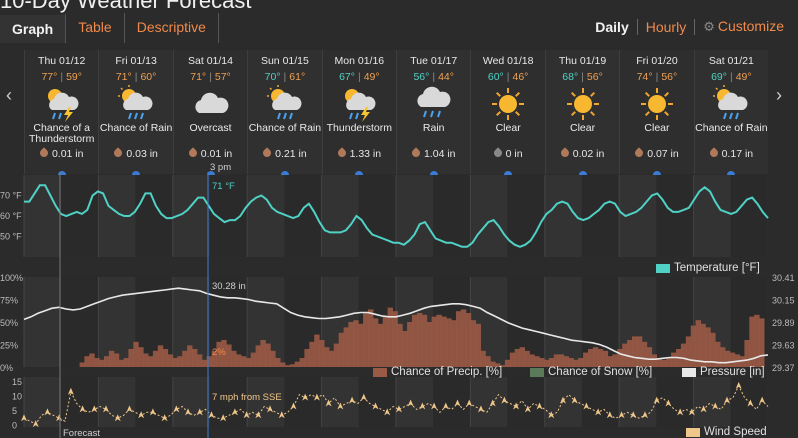 The height and width of the screenshot is (438, 798). I want to click on day-precip: 0.07 in, so click(656, 153).